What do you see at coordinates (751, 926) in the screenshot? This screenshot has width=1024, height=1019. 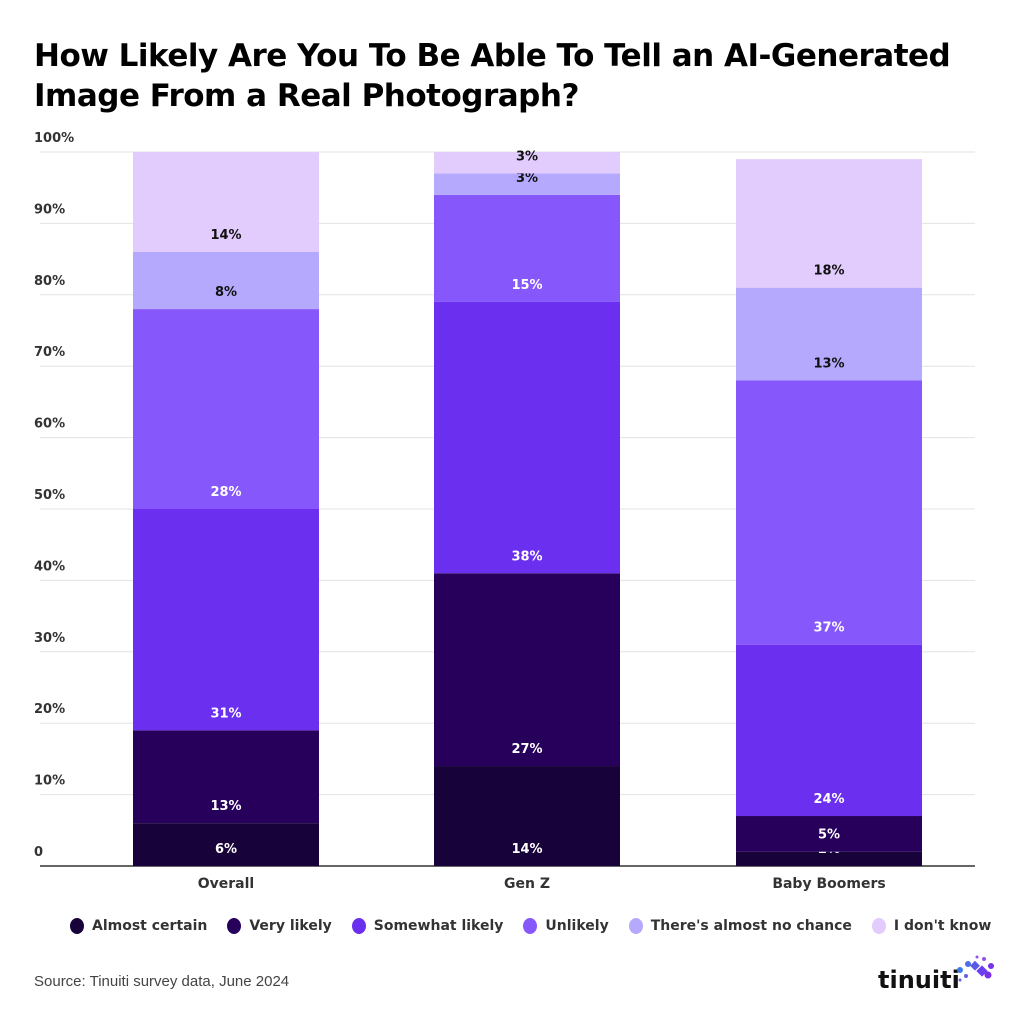 I see `legend-label: There's almost no chance` at bounding box center [751, 926].